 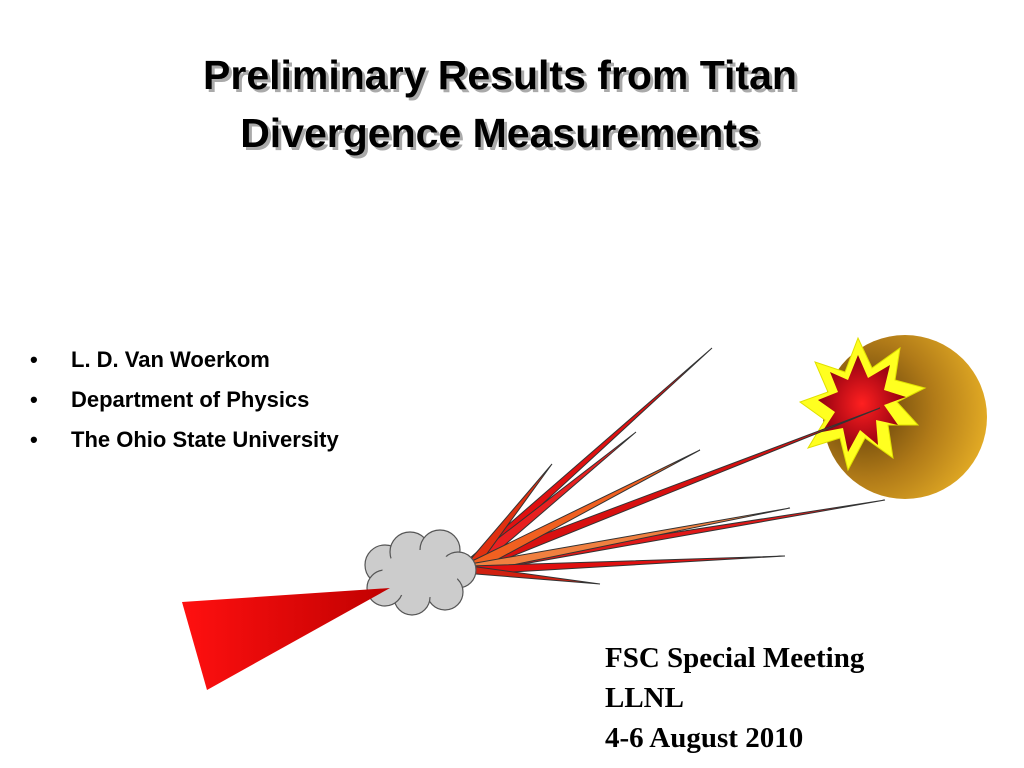 I want to click on bullet: Department of Physics, so click(x=184, y=403).